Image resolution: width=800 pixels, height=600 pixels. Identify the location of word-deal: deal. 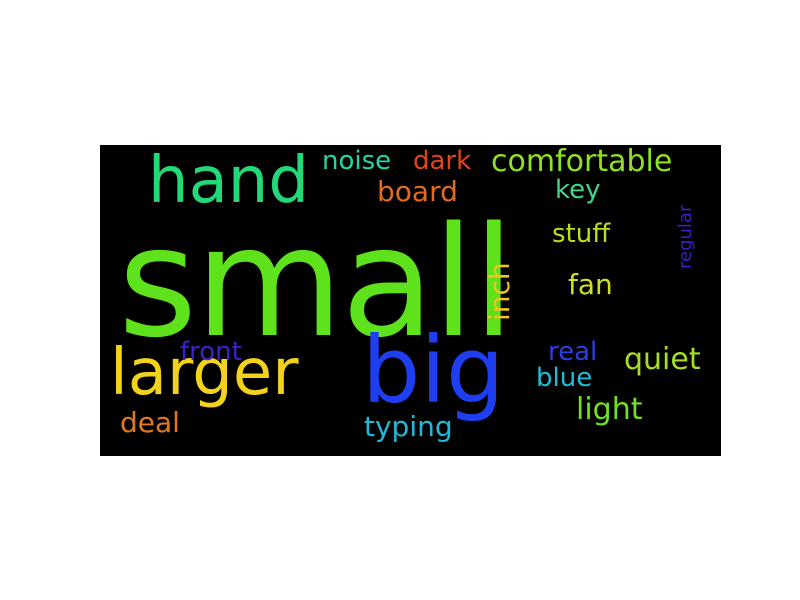
(150, 422).